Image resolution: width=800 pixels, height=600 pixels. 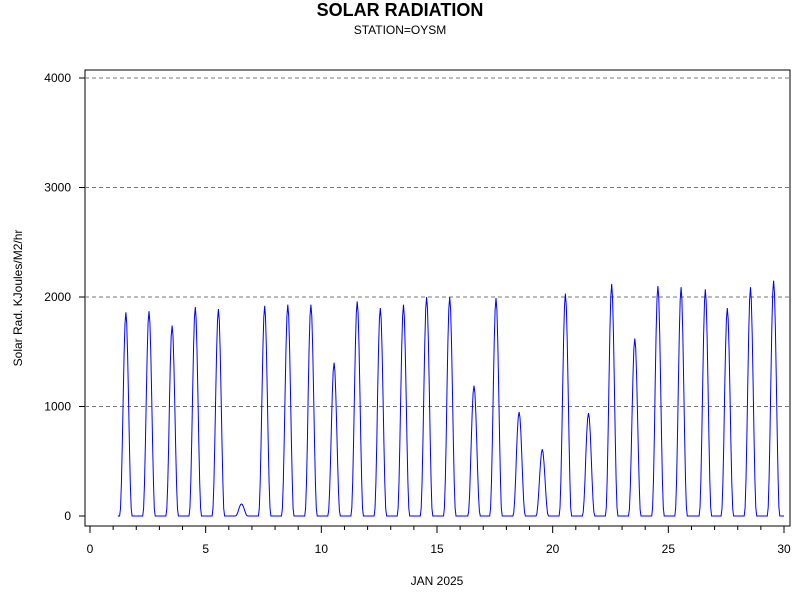 What do you see at coordinates (90, 549) in the screenshot?
I see `x-tick-label: 0` at bounding box center [90, 549].